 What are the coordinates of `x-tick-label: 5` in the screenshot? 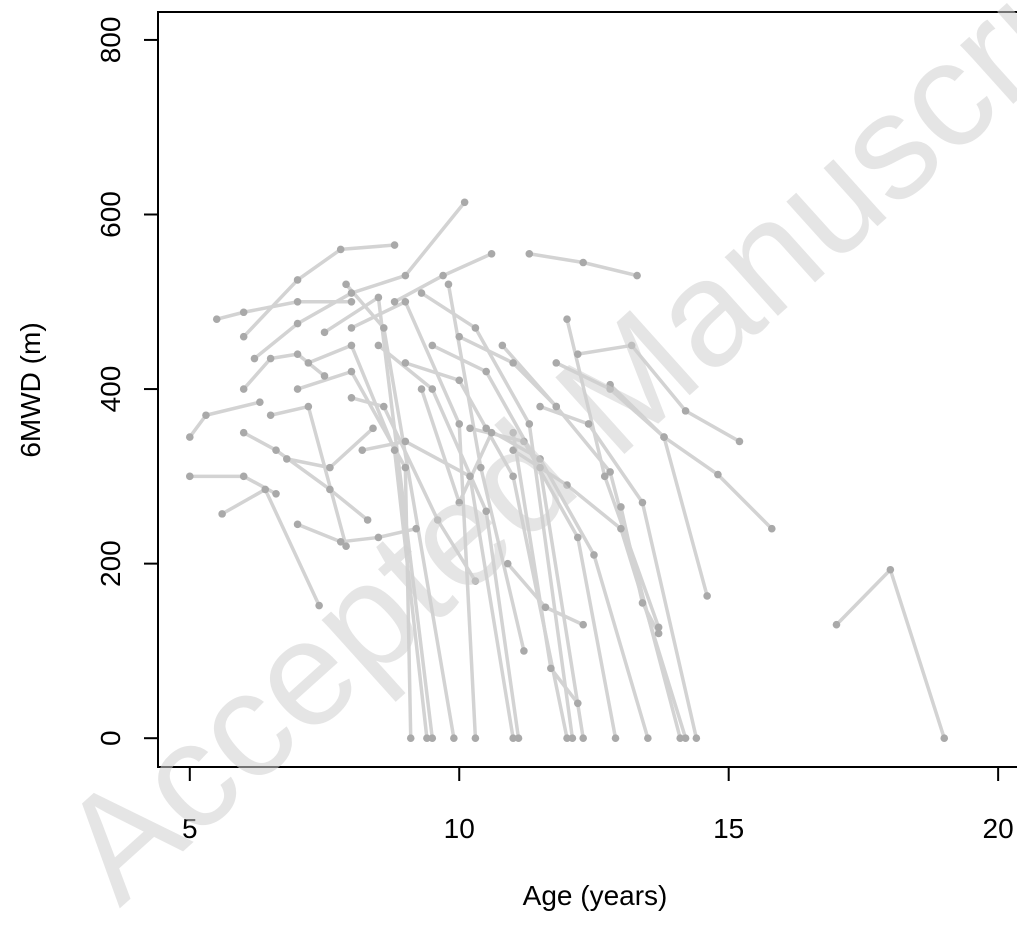 It's located at (190, 828).